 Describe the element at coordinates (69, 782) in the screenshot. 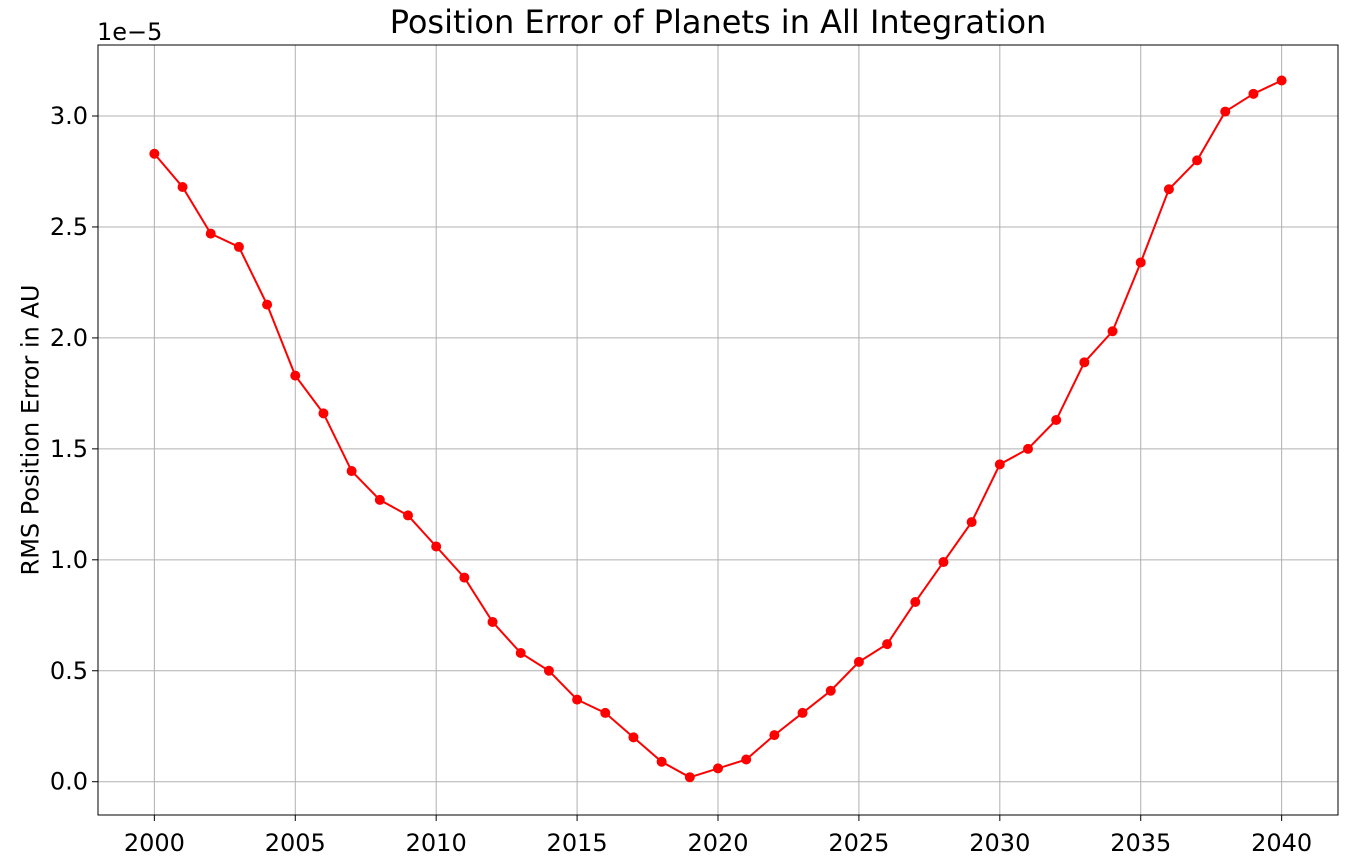

I see `y-tick-label: 0.0` at that location.